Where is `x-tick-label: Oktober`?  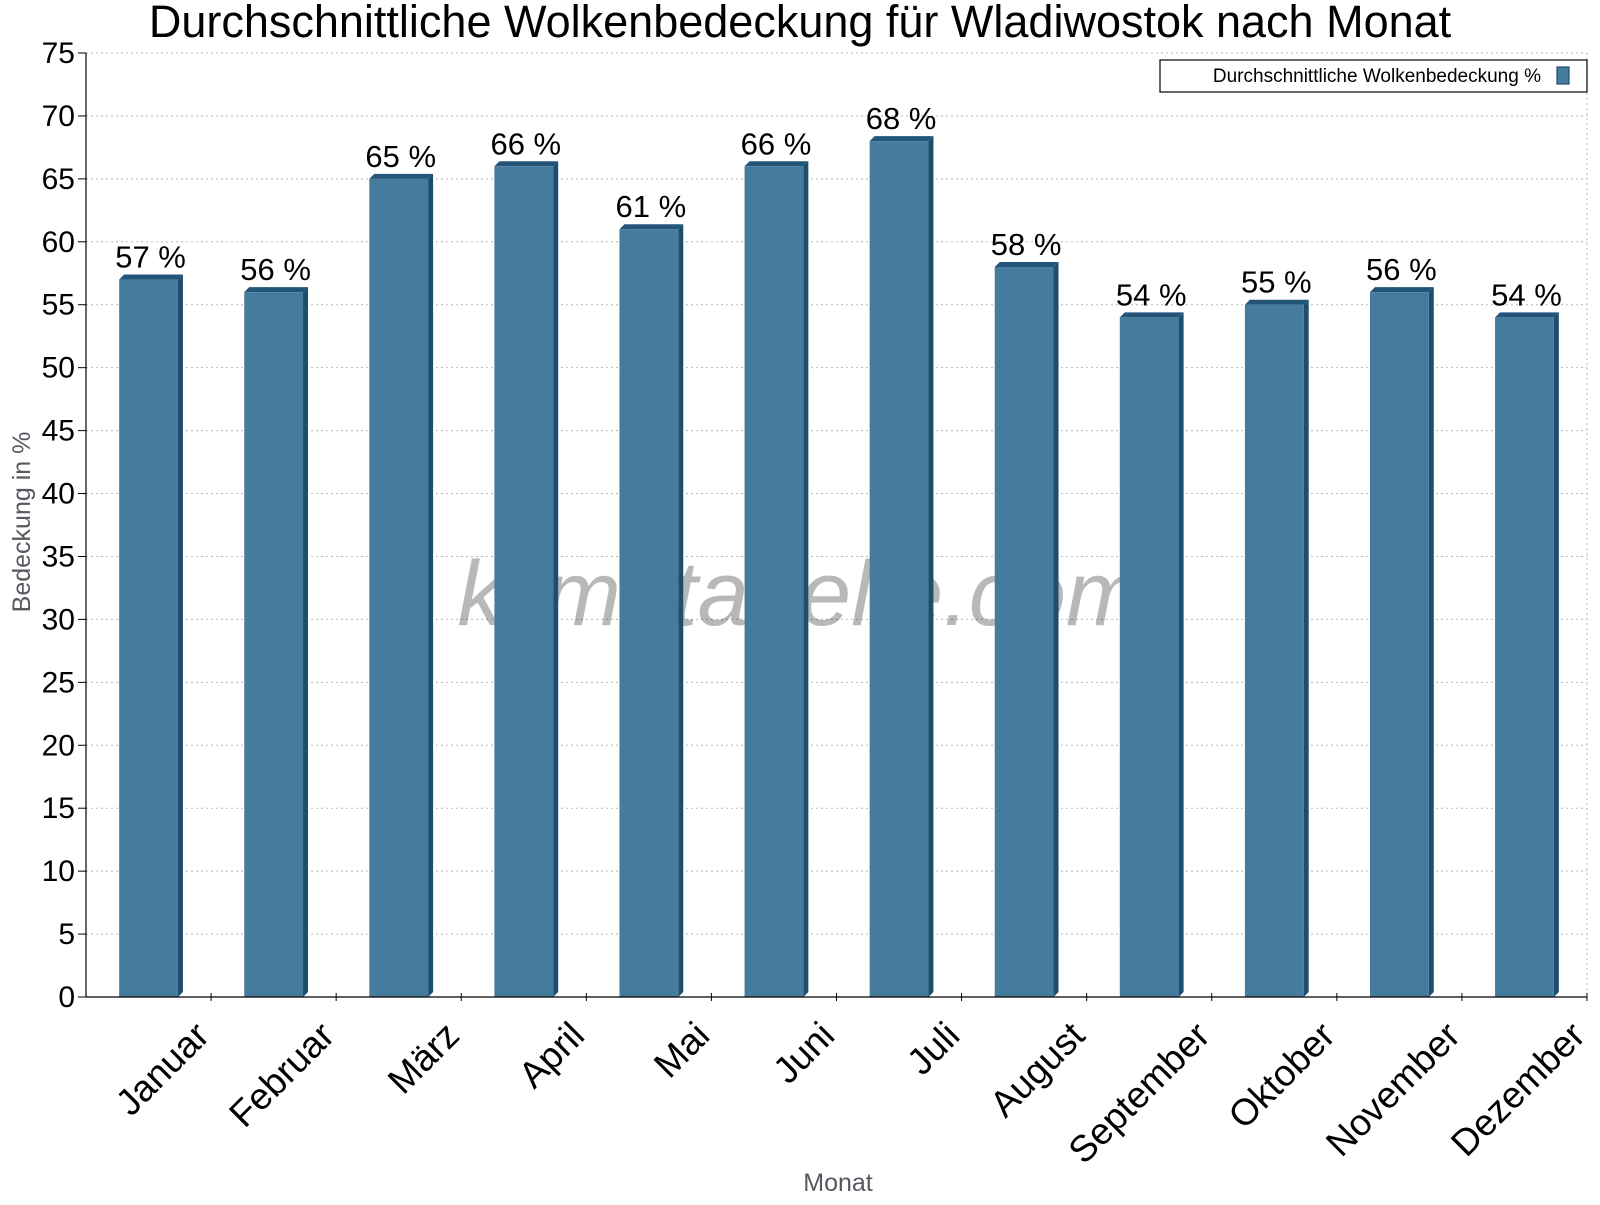
x-tick-label: Oktober is located at coordinates (1282, 1075).